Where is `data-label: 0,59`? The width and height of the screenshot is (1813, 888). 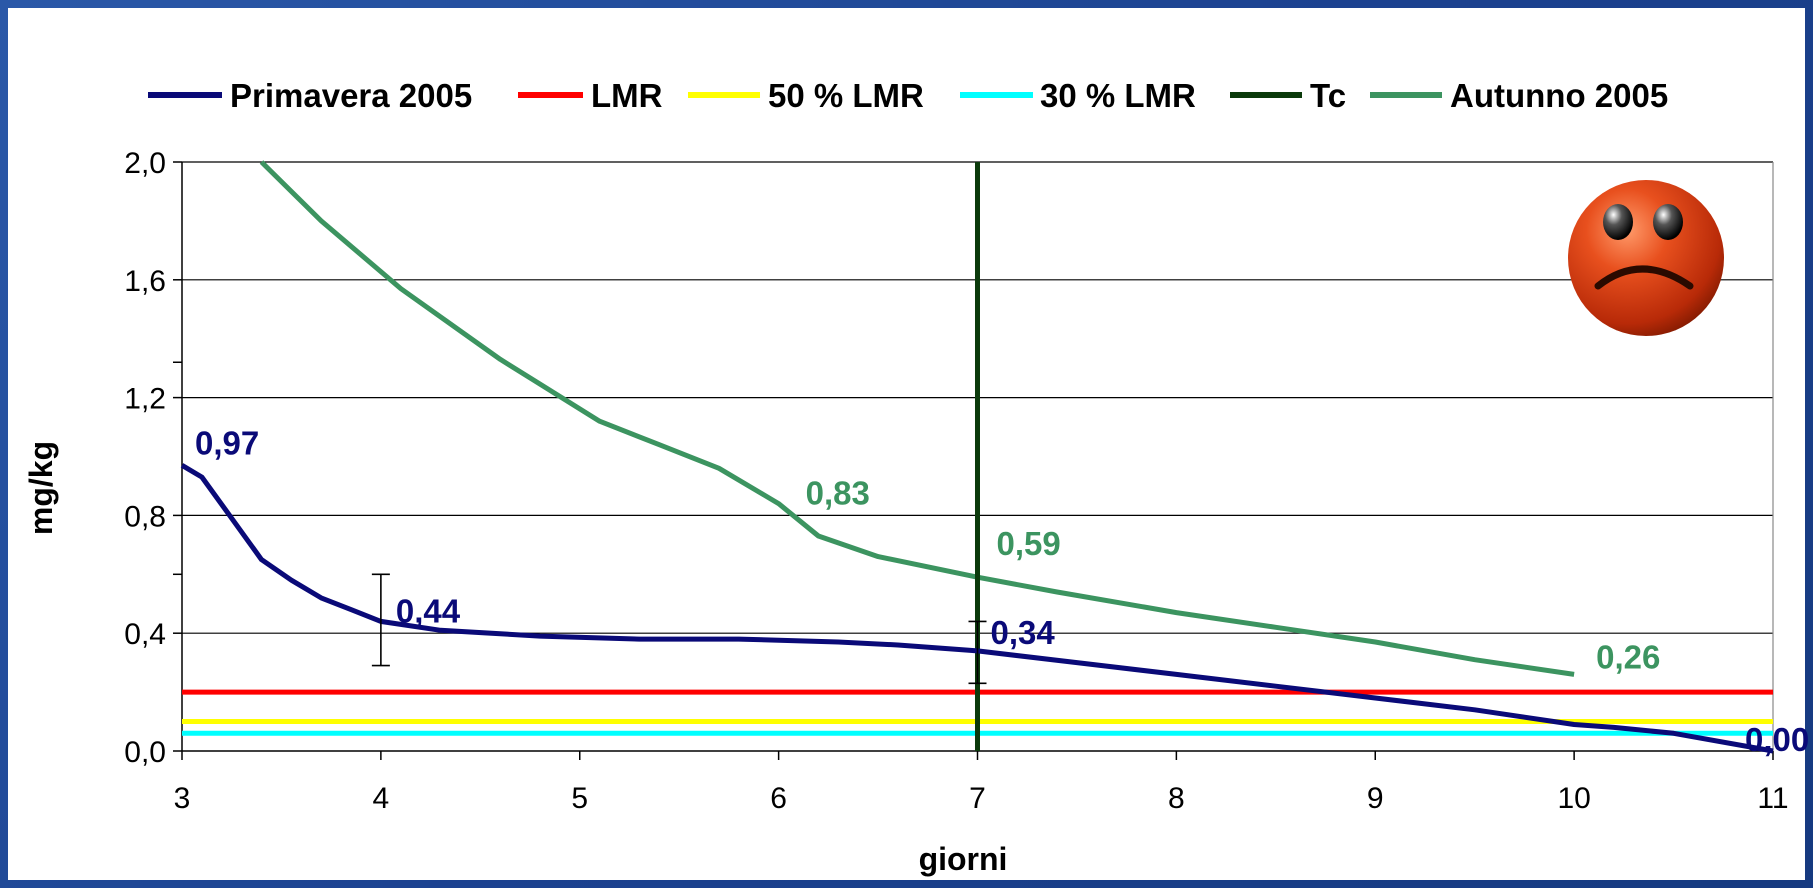
data-label: 0,59 is located at coordinates (1029, 543).